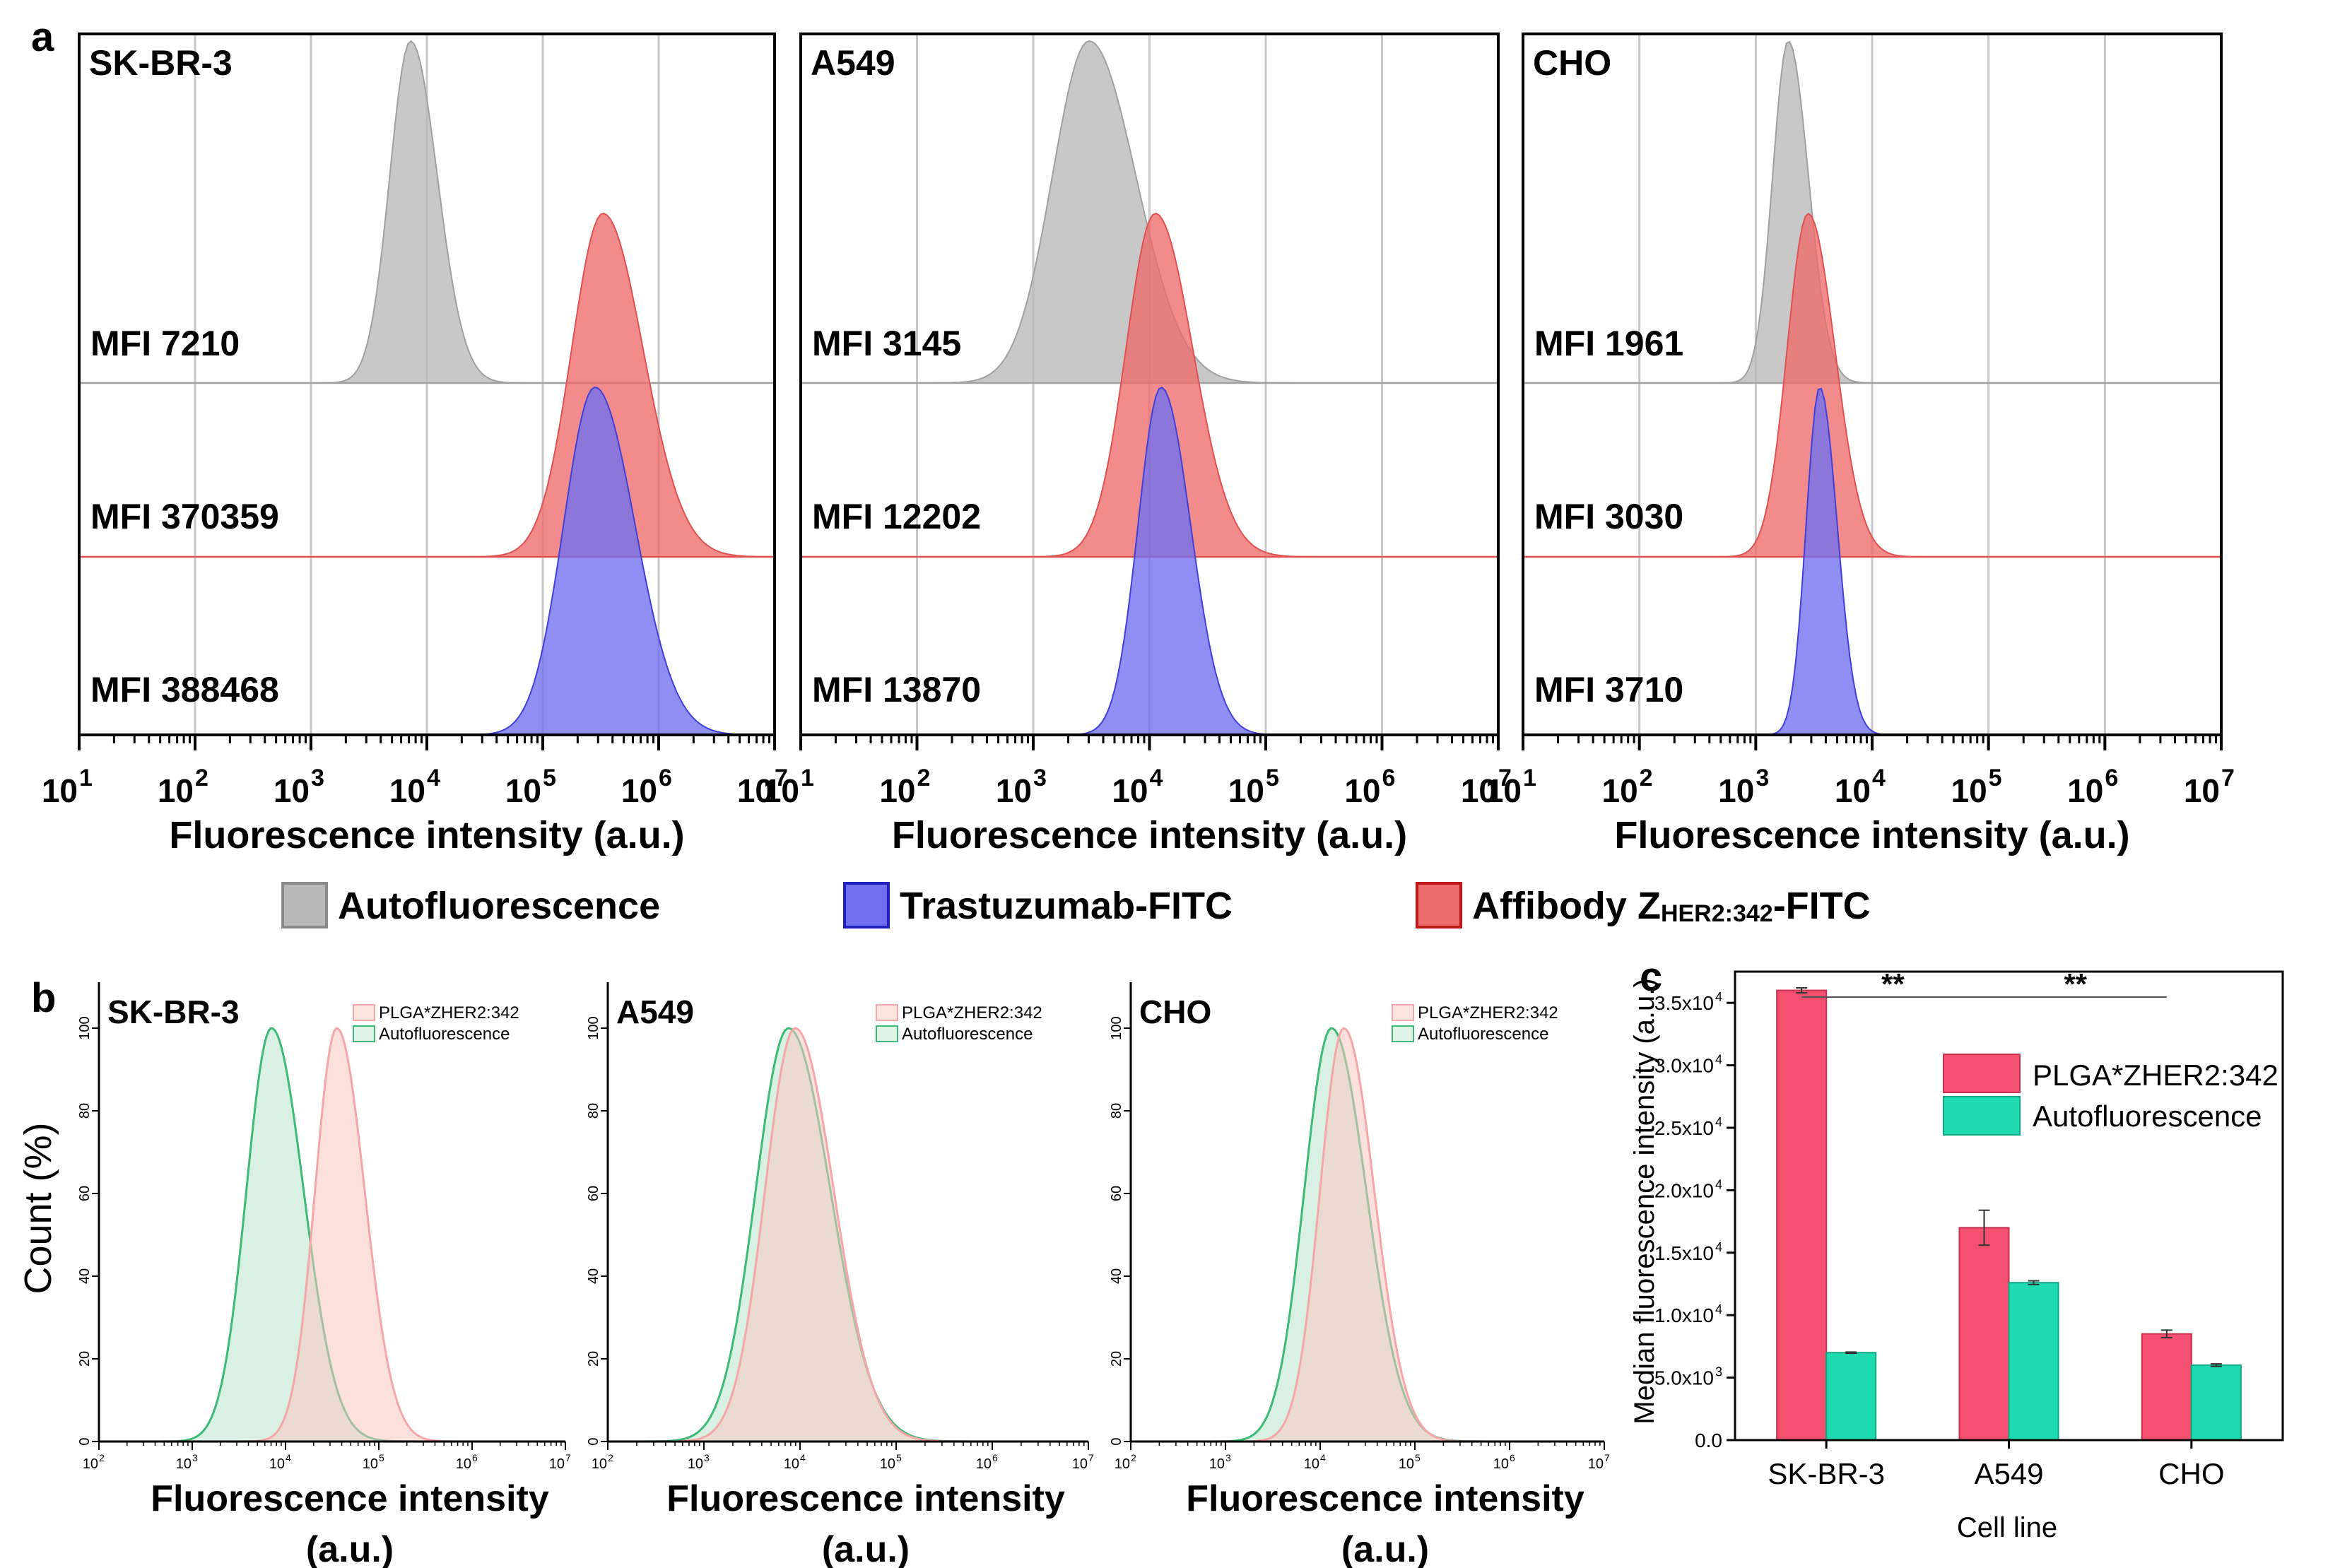 The height and width of the screenshot is (1568, 2352). What do you see at coordinates (1826, 1473) in the screenshot?
I see `category-label: SK-BR-3` at bounding box center [1826, 1473].